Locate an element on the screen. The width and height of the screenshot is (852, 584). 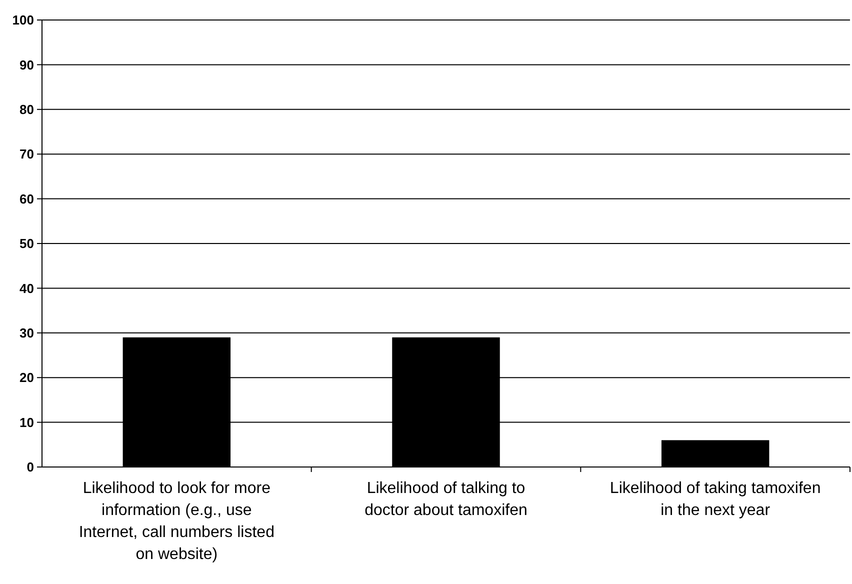
y-tick-label: 100 is located at coordinates (23, 20).